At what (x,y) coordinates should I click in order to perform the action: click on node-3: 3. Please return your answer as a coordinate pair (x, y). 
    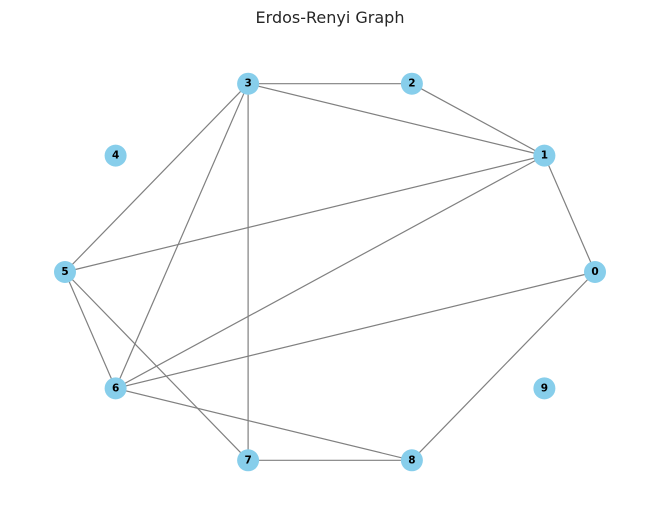
    Looking at the image, I should click on (248, 83).